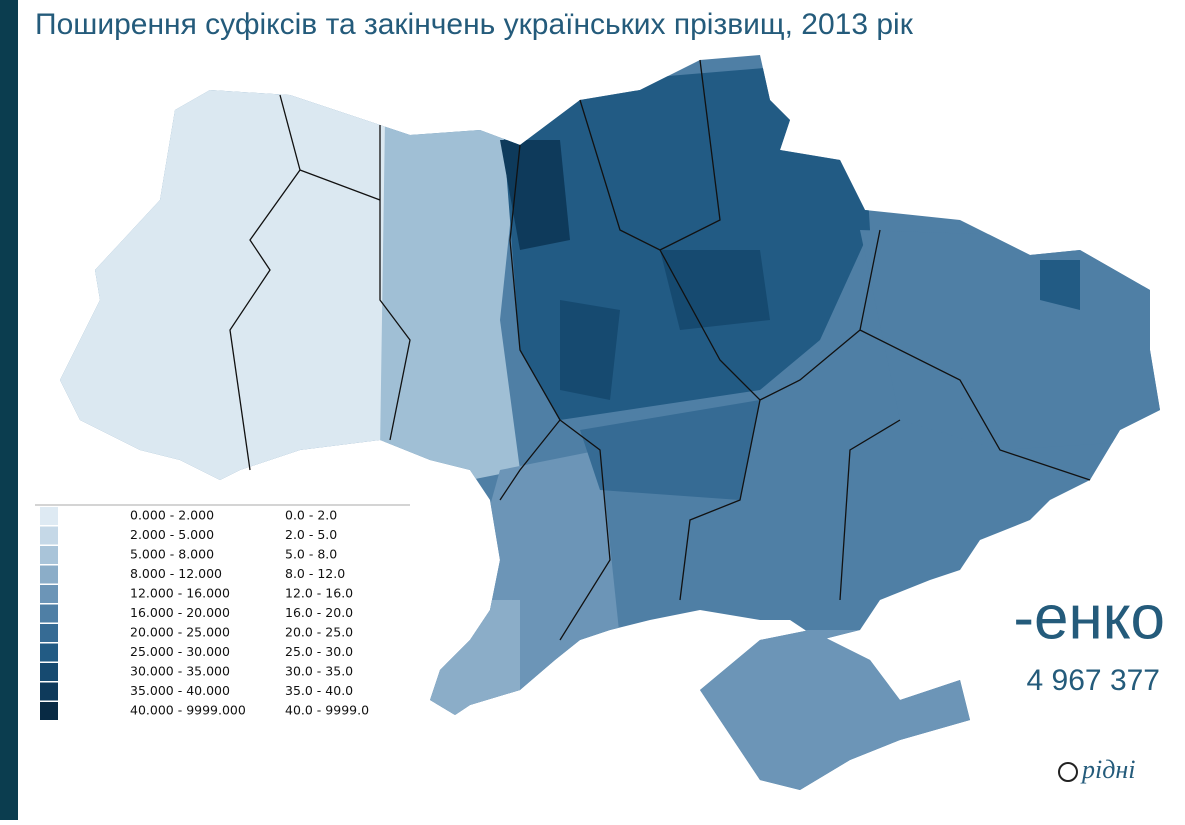 The height and width of the screenshot is (825, 1185). I want to click on legend-label: 0.0 - 2.0, so click(311, 515).